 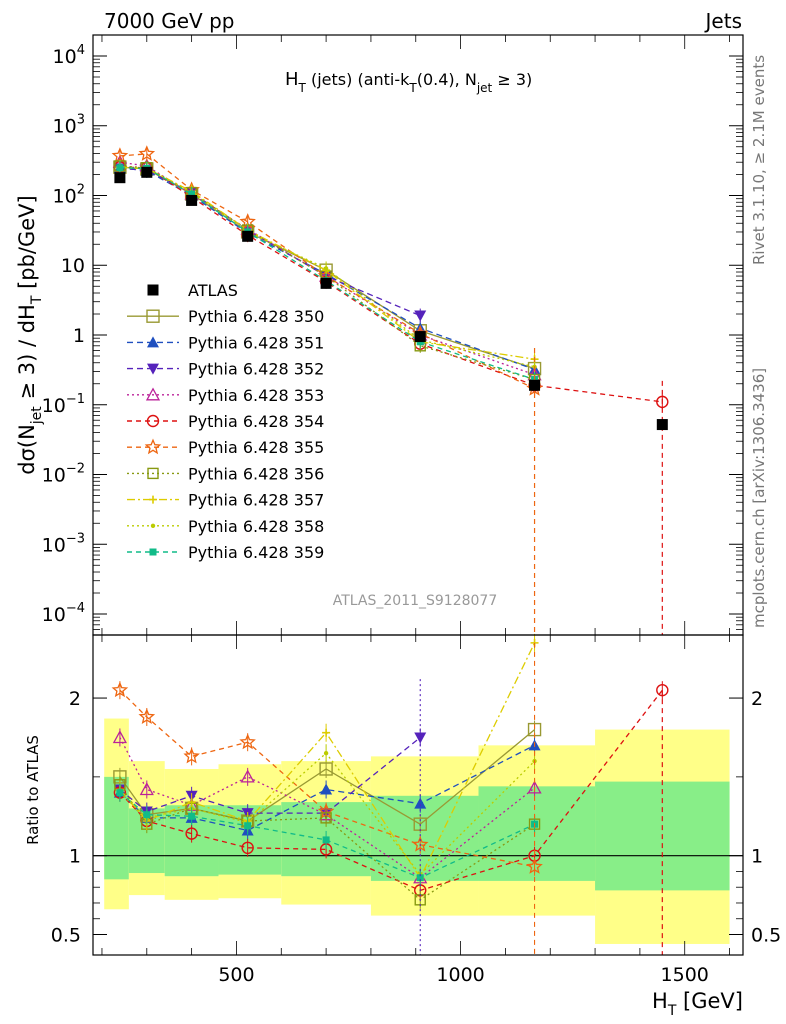 I want to click on tick-exponent: 4, so click(x=81, y=50).